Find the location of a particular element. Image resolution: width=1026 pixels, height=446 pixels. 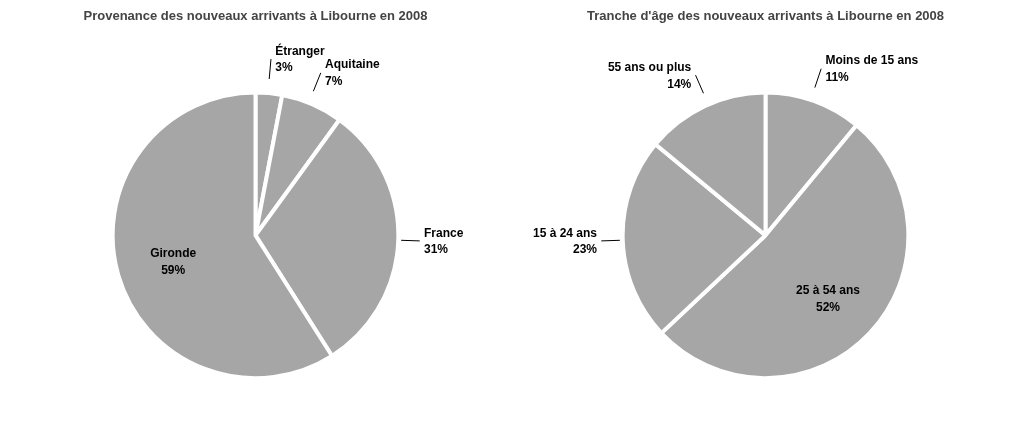

slice-label: 15 à 24 ans is located at coordinates (565, 232).